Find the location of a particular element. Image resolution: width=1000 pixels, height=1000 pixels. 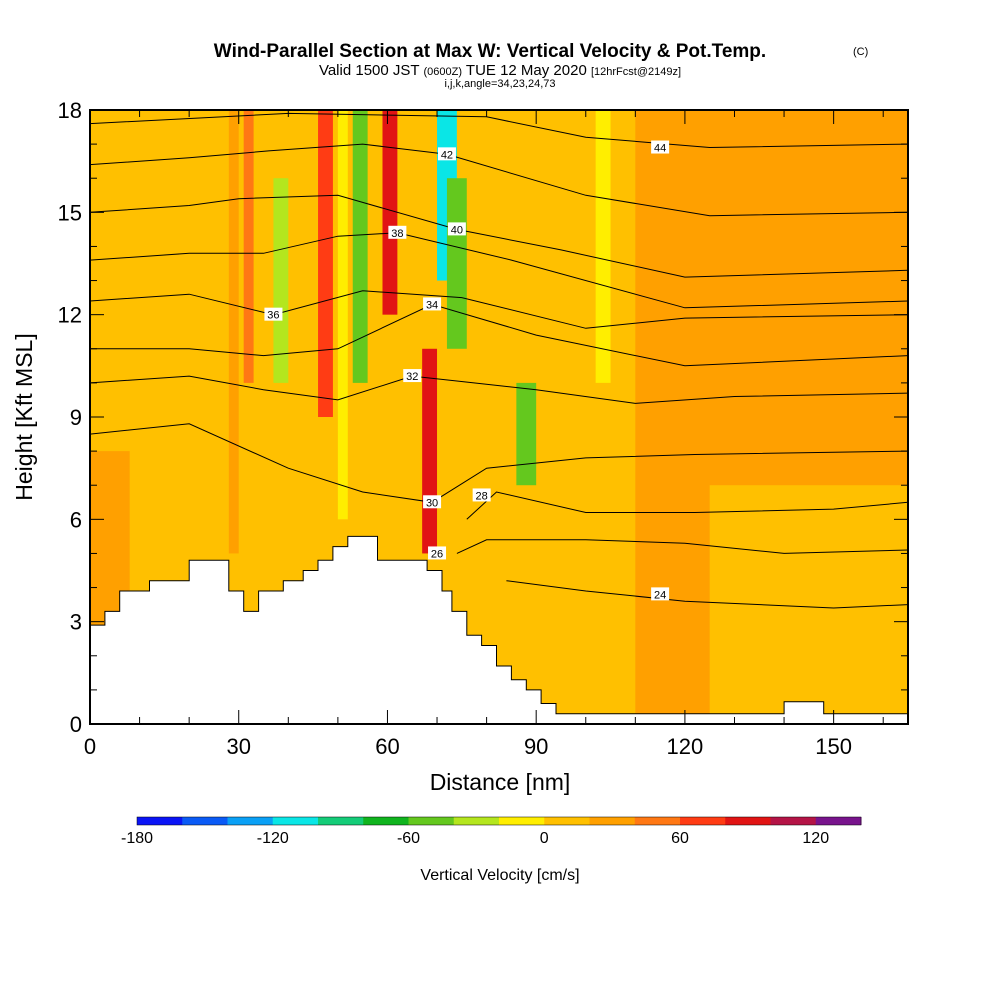

colorbar-ticks: -180 -120 -60 0 60 120 is located at coordinates (475, 838).